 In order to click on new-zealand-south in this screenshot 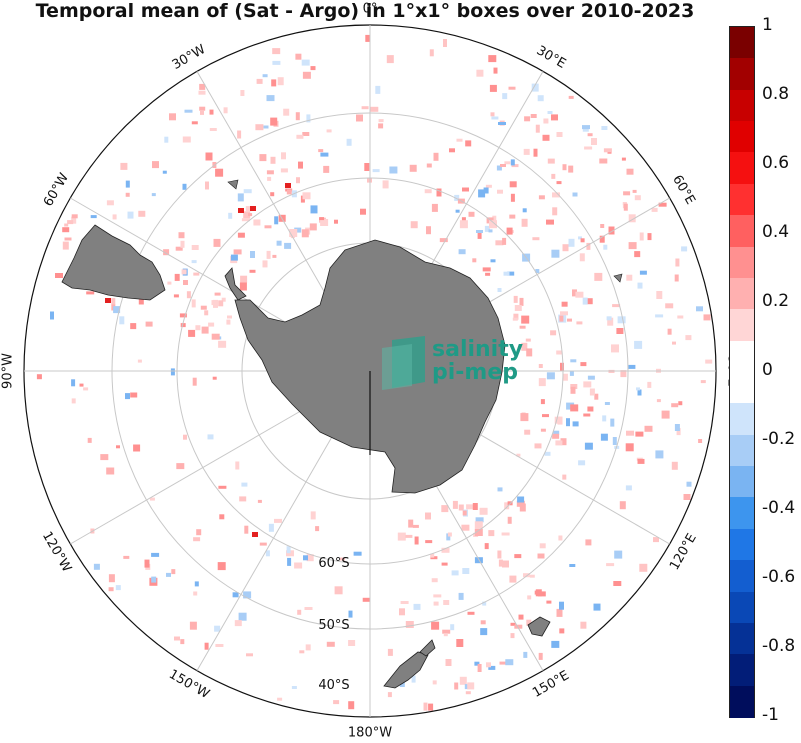, I will do `click(406, 670)`.